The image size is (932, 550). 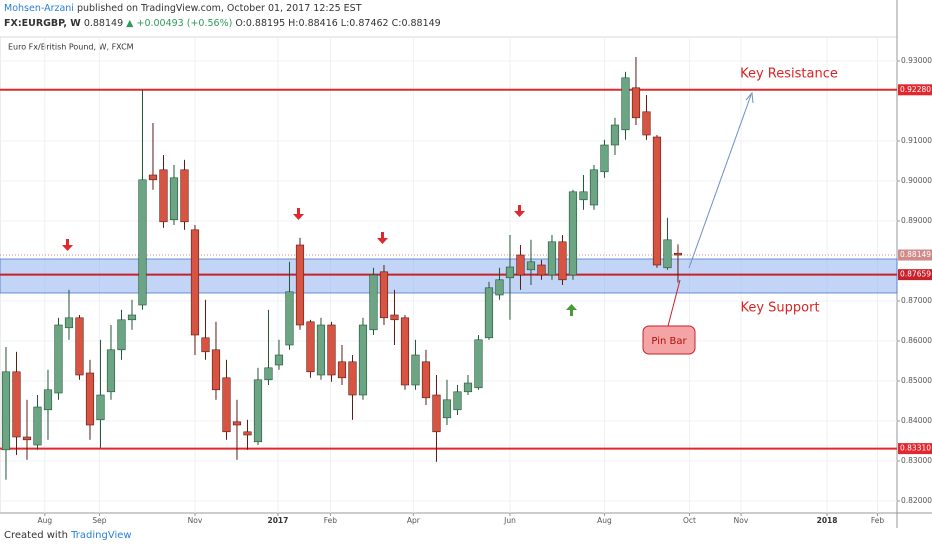 I want to click on level-label: 0.83310, so click(x=915, y=448).